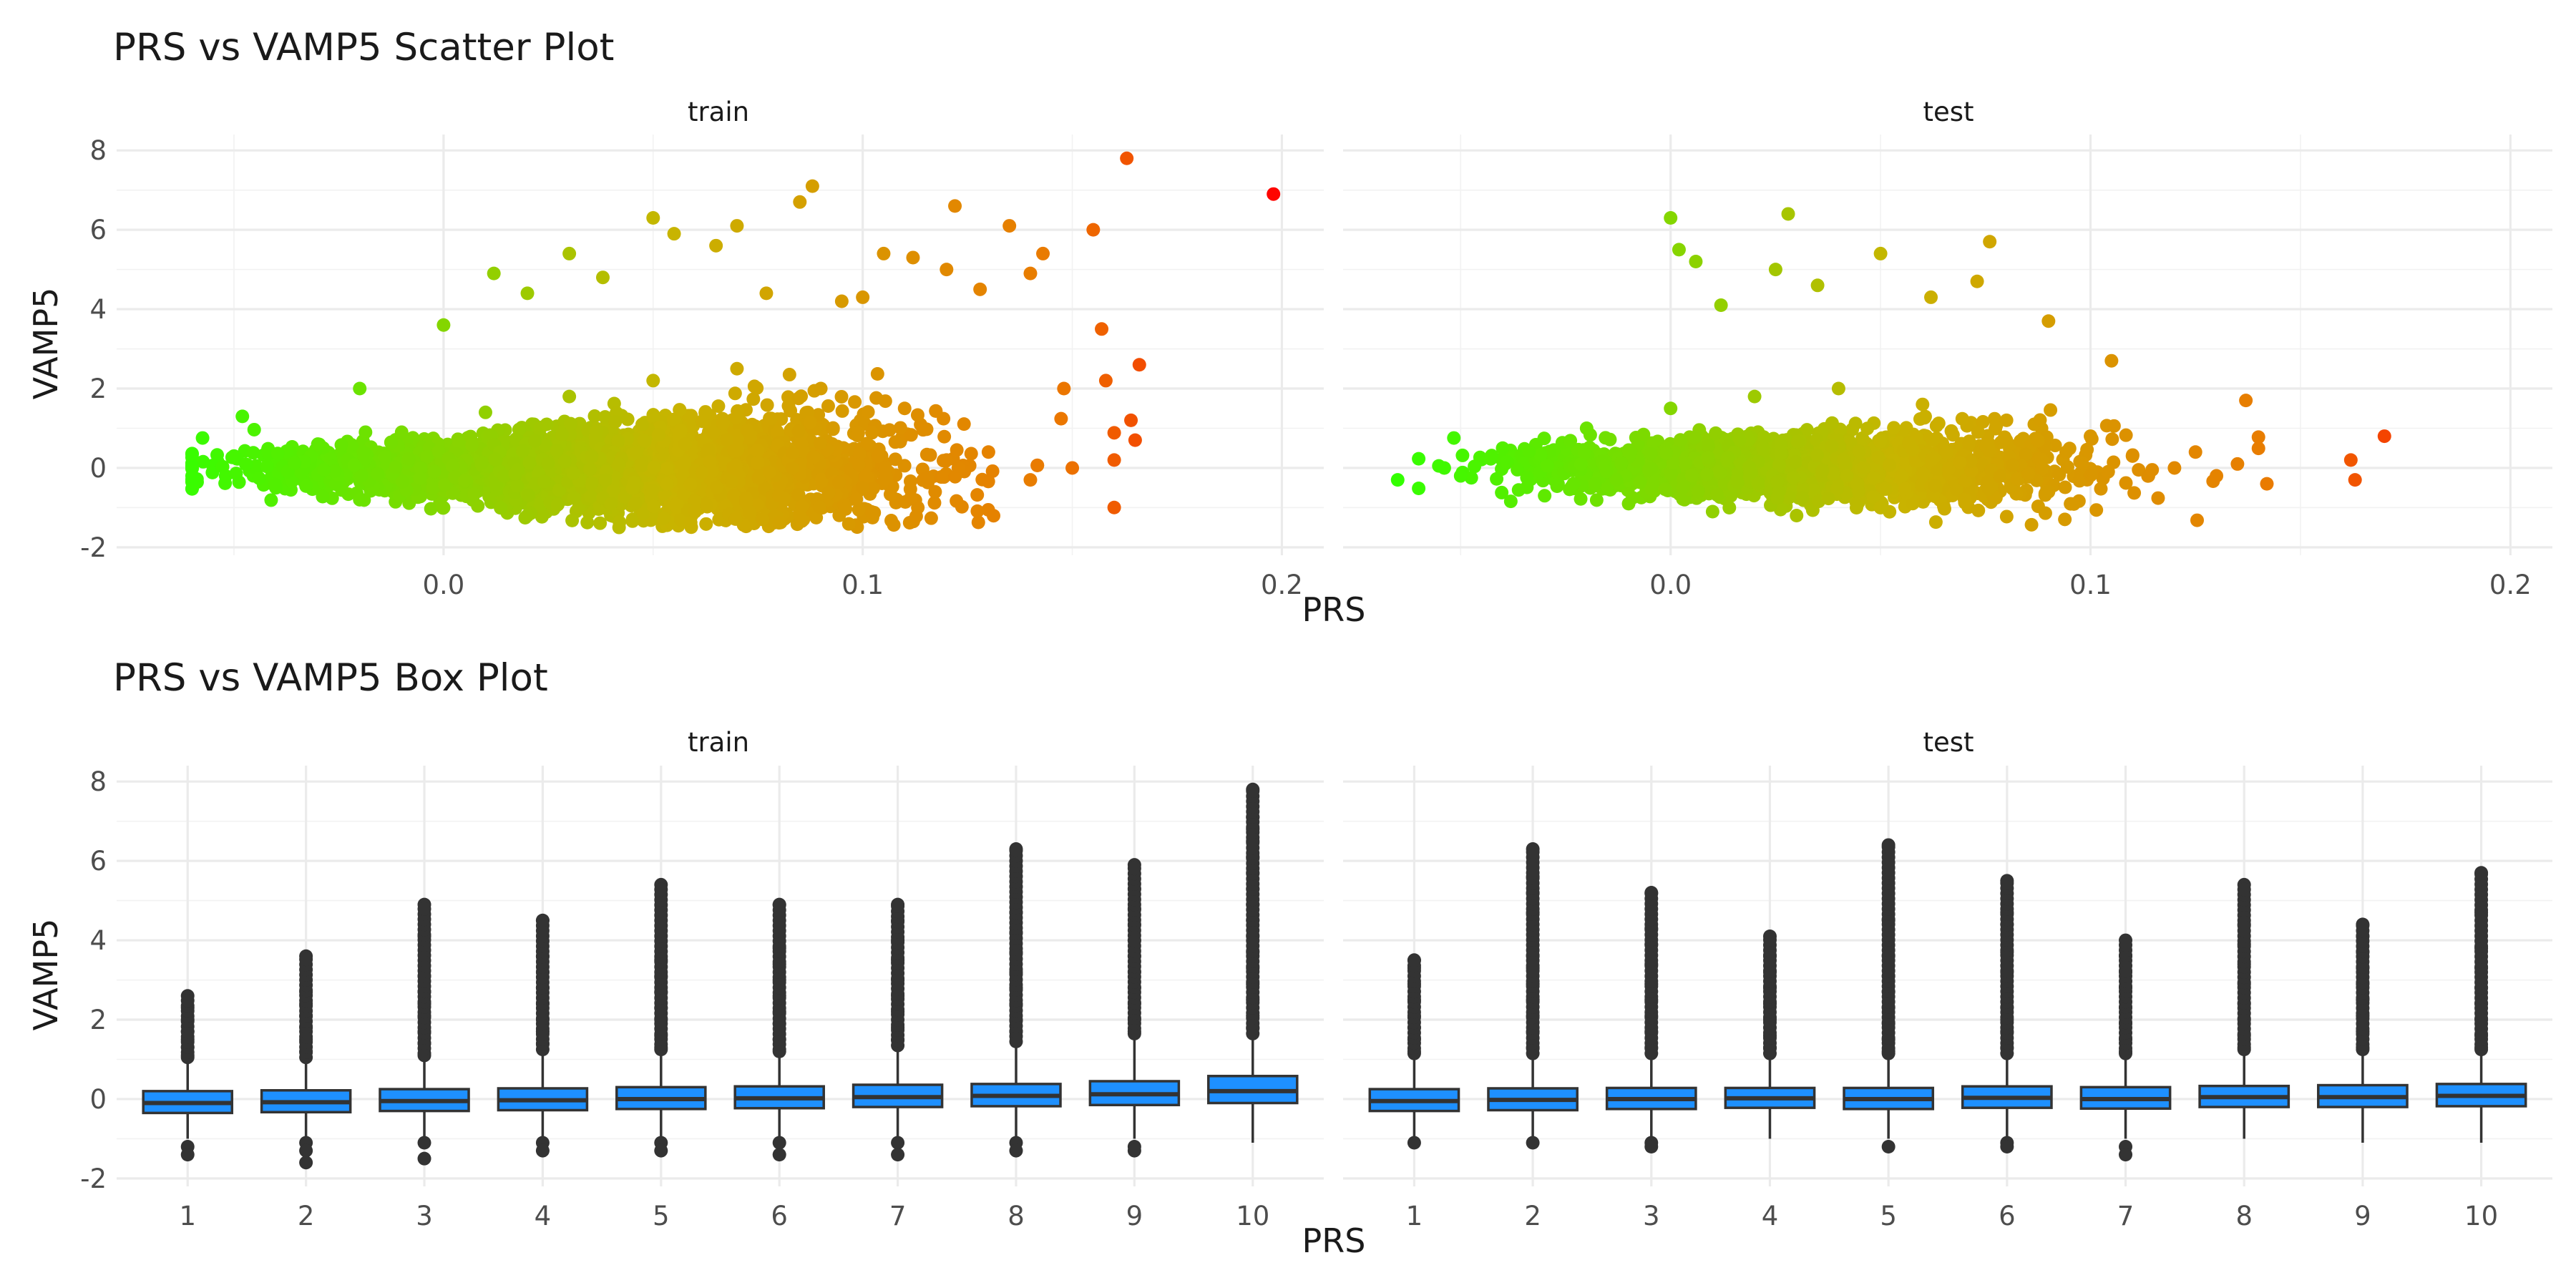 This screenshot has height=1288, width=2576. Describe the element at coordinates (1334, 1240) in the screenshot. I see `box-x-axis-title: PRS` at that location.